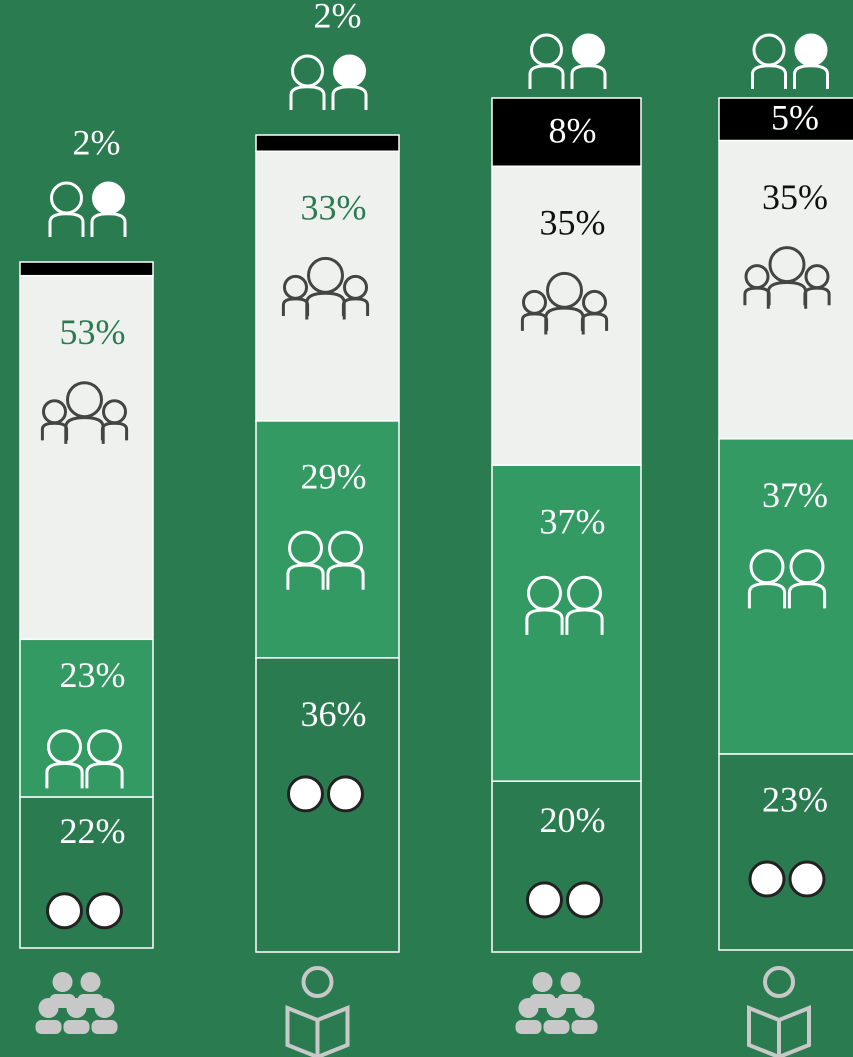 Image resolution: width=853 pixels, height=1057 pixels. Describe the element at coordinates (573, 223) in the screenshot. I see `value-label: 35%` at that location.